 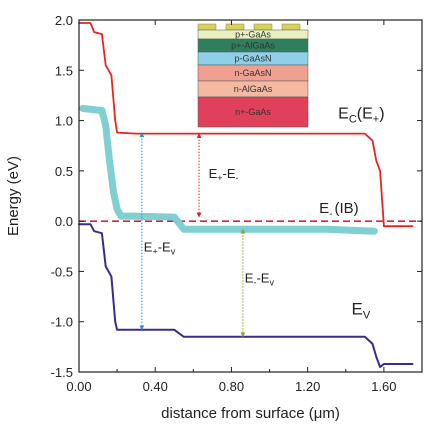 I want to click on inset-layer-label-6: n+-GaAs, so click(x=253, y=112).